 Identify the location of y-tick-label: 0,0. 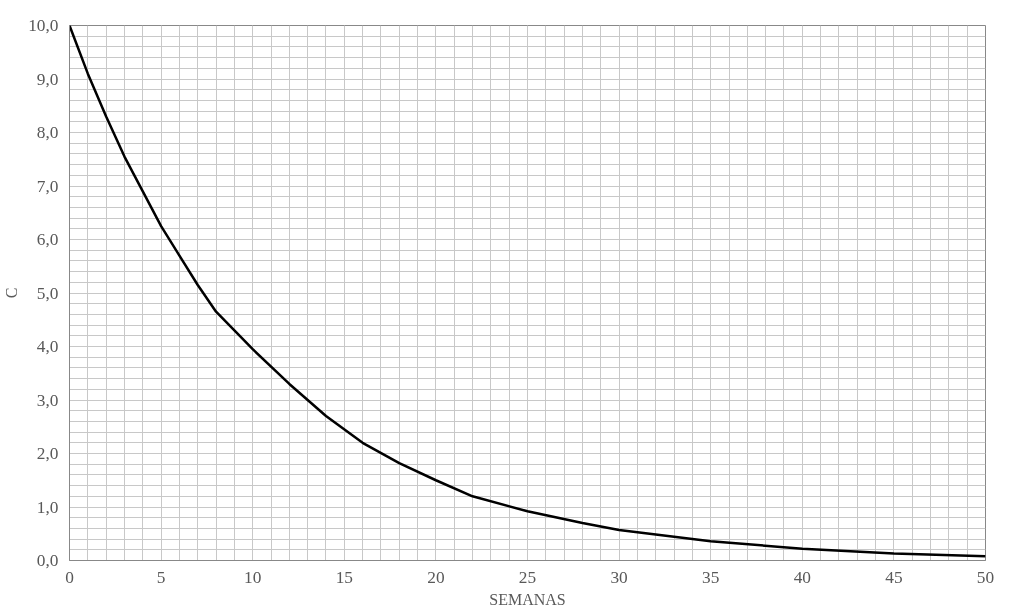
(47, 560).